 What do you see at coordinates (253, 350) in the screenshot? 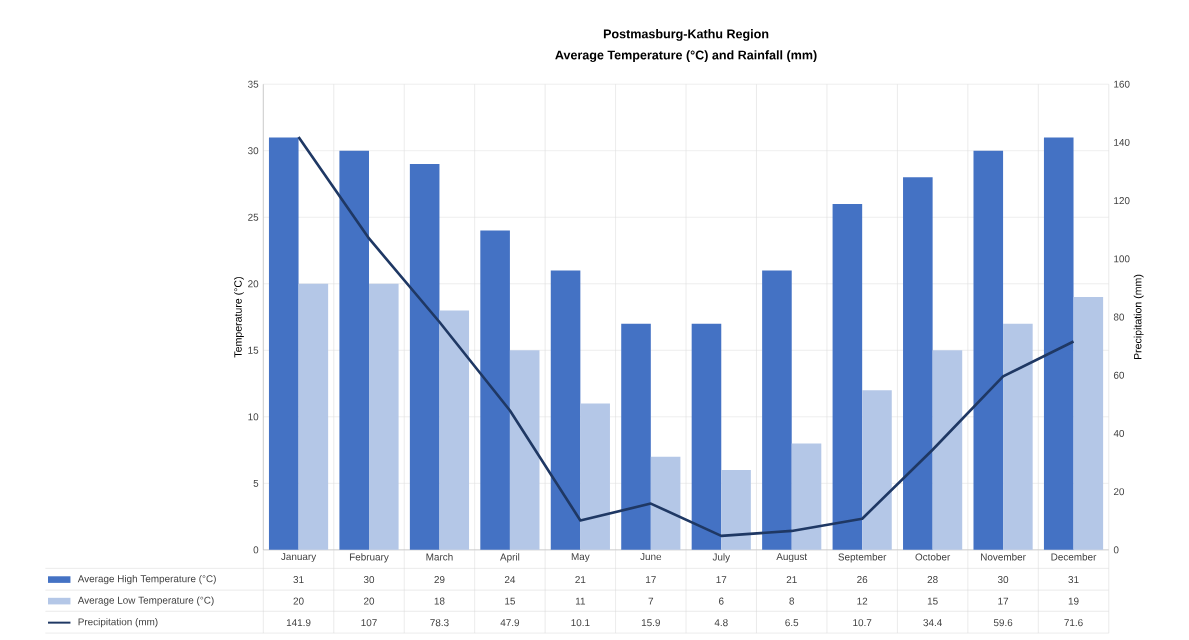
I see `y-tick-label: 15` at bounding box center [253, 350].